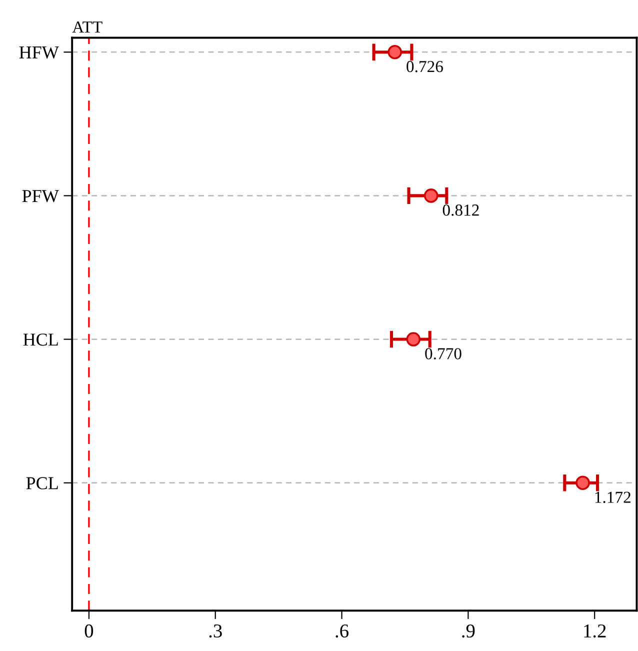 The image size is (638, 651). What do you see at coordinates (89, 631) in the screenshot?
I see `x-tick-label: 0` at bounding box center [89, 631].